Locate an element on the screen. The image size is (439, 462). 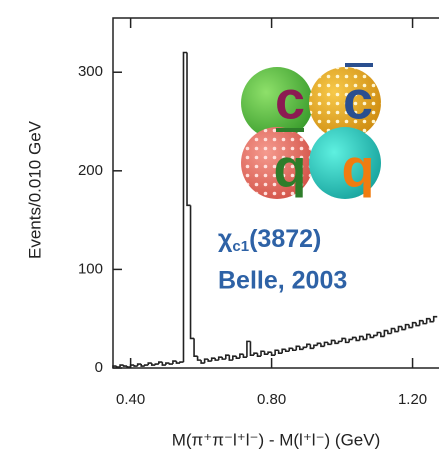
note: Belle, 2003 is located at coordinates (282, 281).